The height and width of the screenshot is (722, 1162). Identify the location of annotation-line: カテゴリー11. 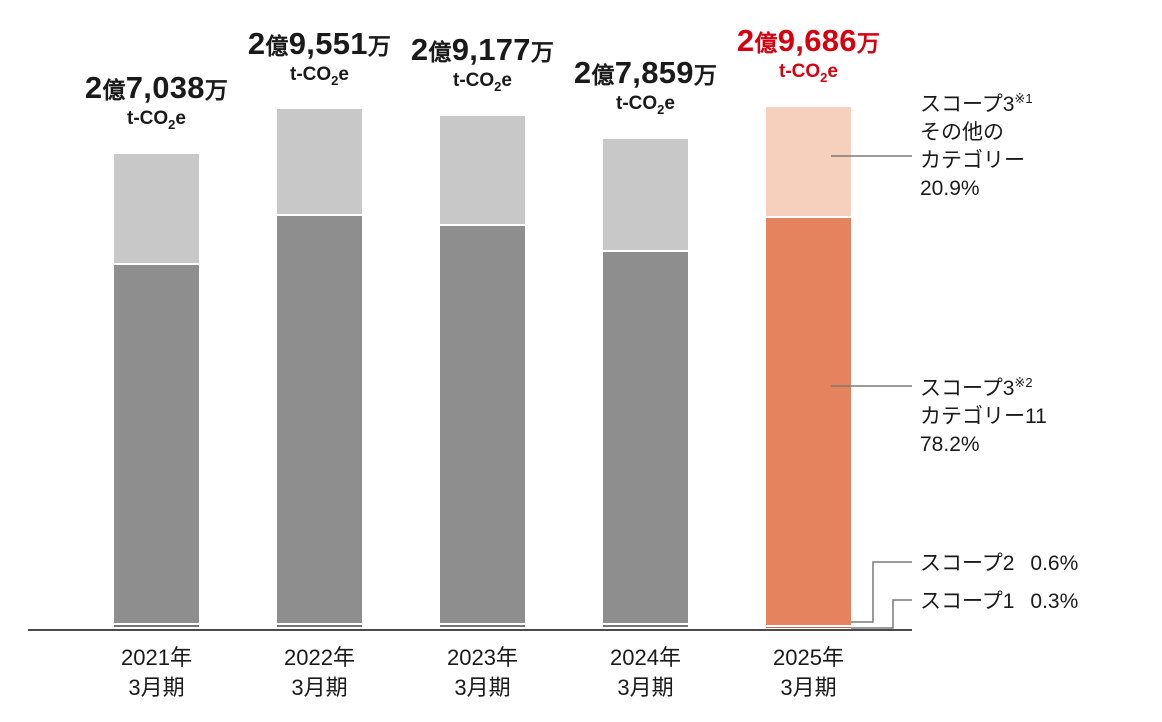
(983, 416).